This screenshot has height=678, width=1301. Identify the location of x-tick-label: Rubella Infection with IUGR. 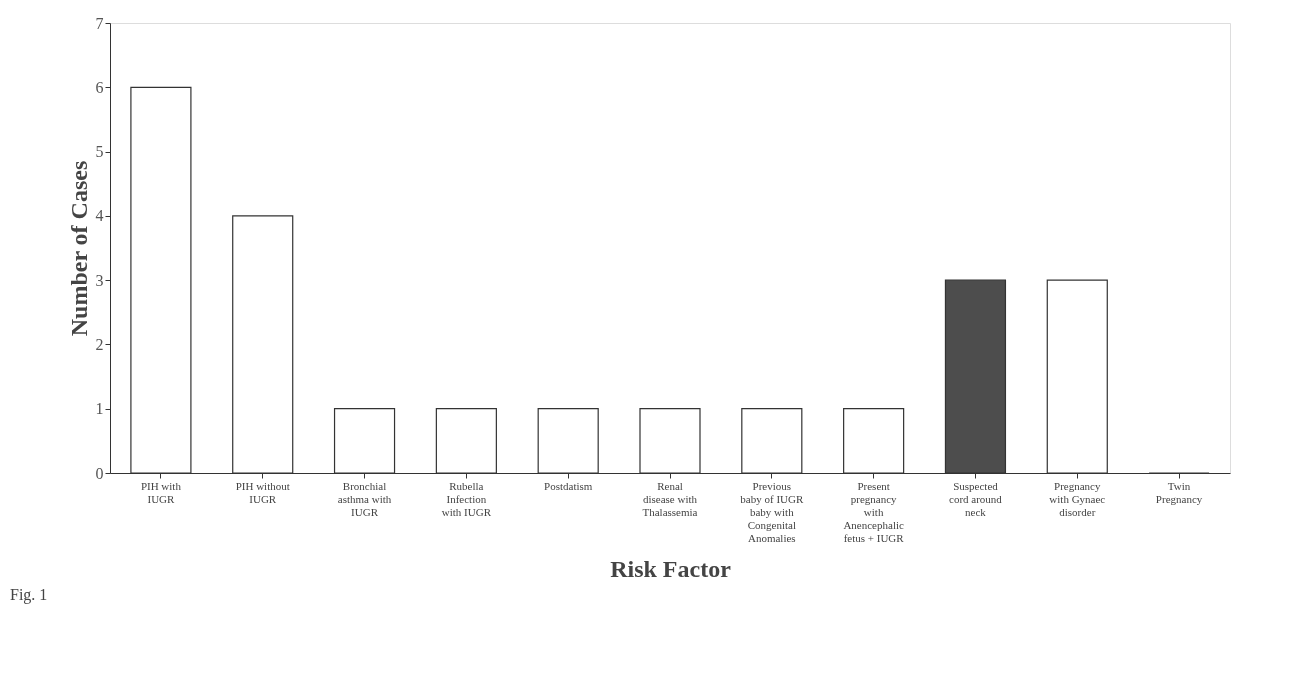
(466, 498).